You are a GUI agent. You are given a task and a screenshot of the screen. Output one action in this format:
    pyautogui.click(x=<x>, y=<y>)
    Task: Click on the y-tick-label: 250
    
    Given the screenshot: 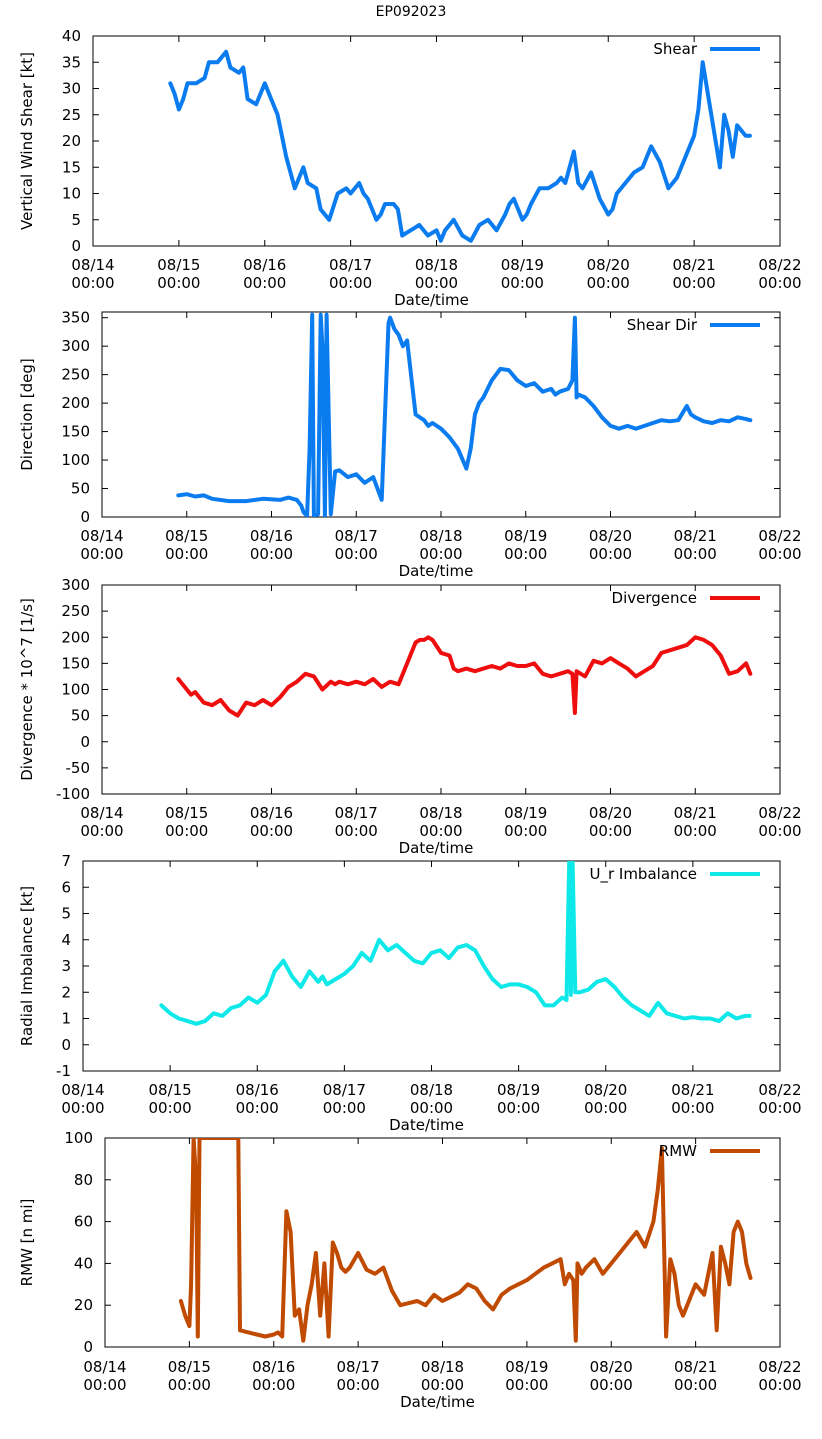 What is the action you would take?
    pyautogui.click(x=75, y=375)
    